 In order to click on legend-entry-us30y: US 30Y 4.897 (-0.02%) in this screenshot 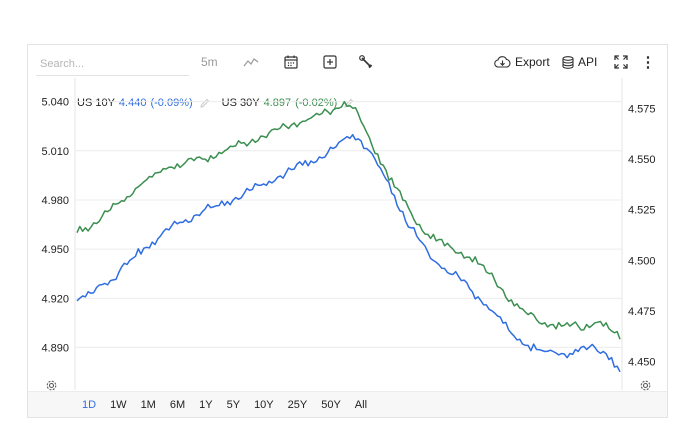, I will do `click(288, 103)`.